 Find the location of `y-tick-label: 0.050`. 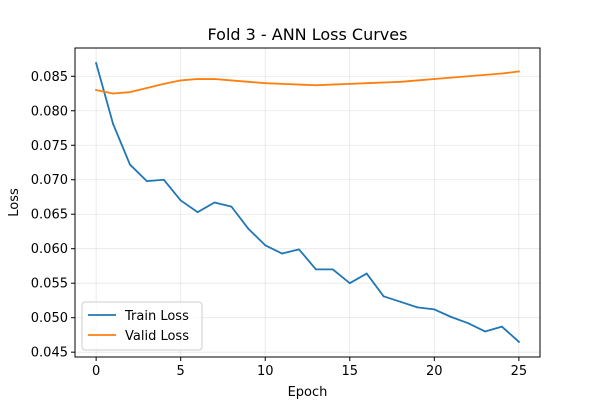

y-tick-label: 0.050 is located at coordinates (49, 318).